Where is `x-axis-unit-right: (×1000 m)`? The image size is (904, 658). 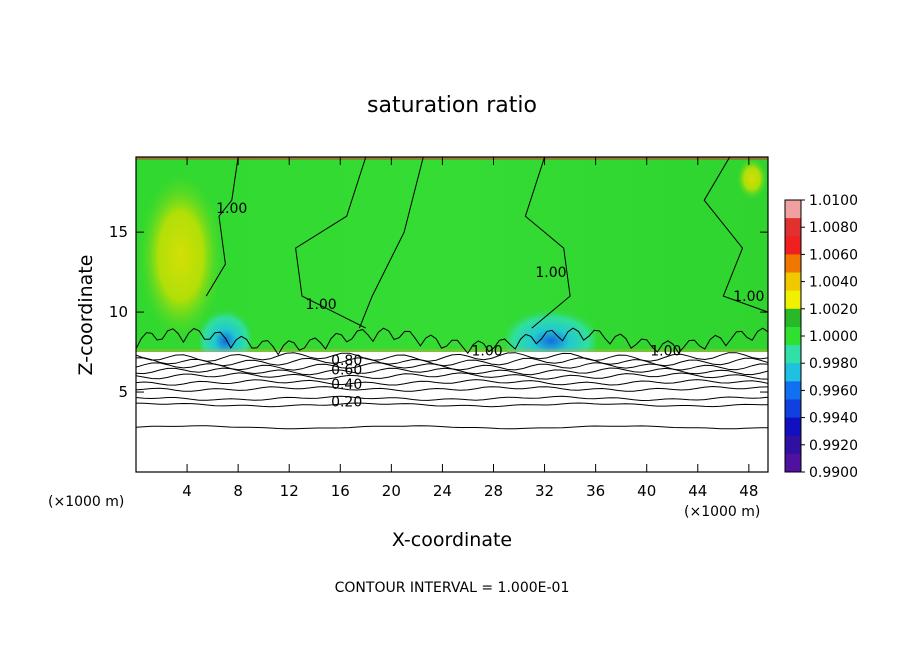
x-axis-unit-right: (×1000 m) is located at coordinates (722, 512).